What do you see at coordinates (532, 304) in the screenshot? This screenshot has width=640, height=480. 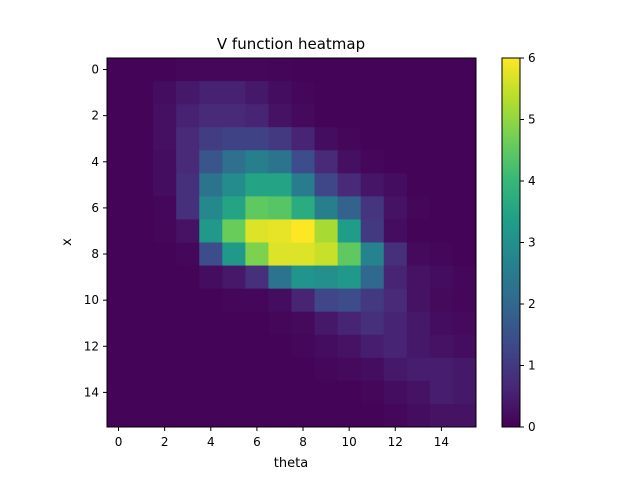 I see `colorbar-tick-label: 2` at bounding box center [532, 304].